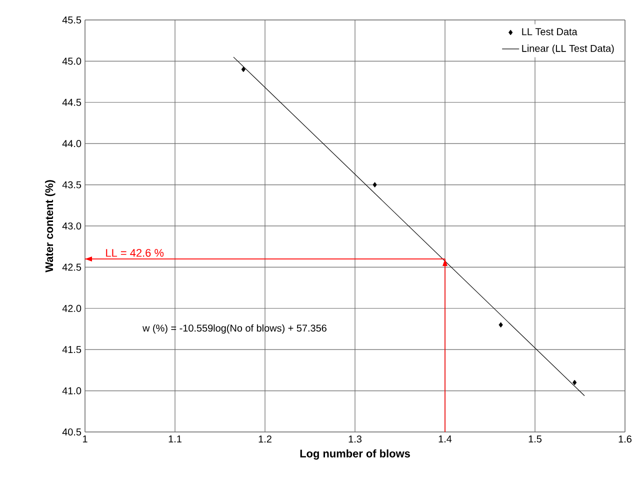  I want to click on legend-label: Linear (LL Test Data), so click(568, 49).